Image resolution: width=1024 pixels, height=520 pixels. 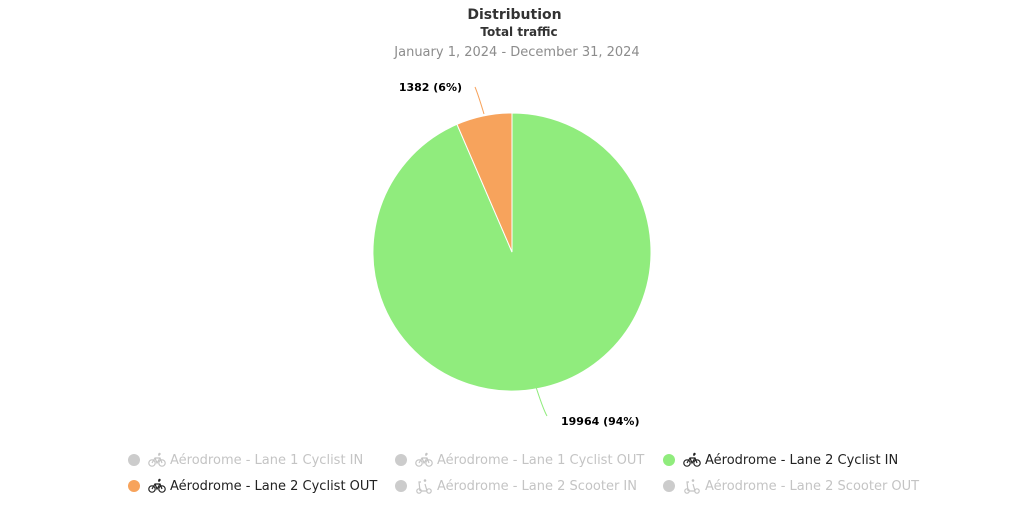 What do you see at coordinates (267, 460) in the screenshot?
I see `legend-label: Aérodrome - Lane 1 Cyclist IN` at bounding box center [267, 460].